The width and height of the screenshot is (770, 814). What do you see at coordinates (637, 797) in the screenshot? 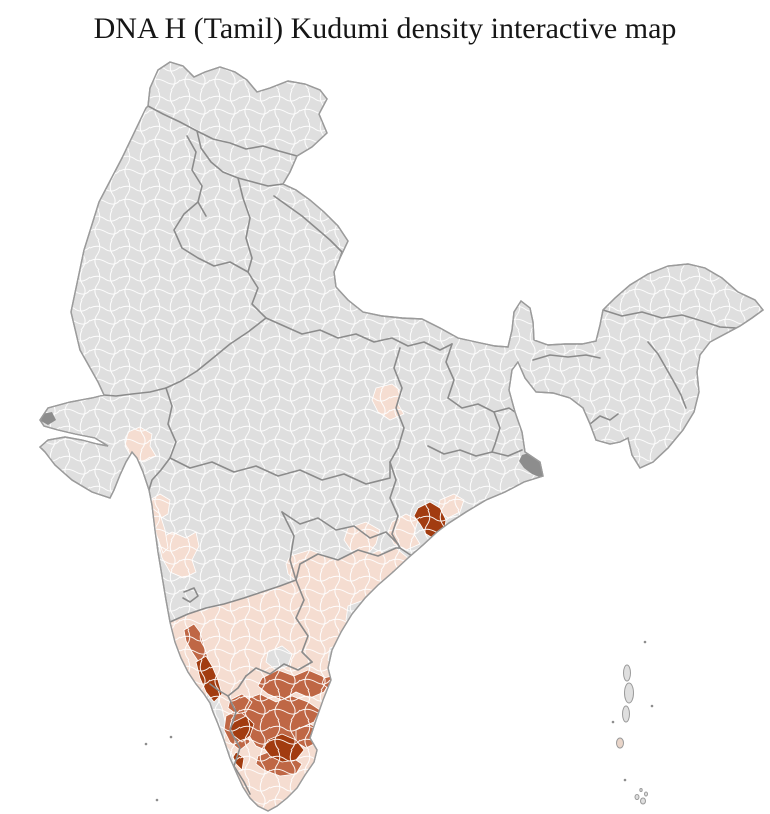
I see `island-car-nicobar` at bounding box center [637, 797].